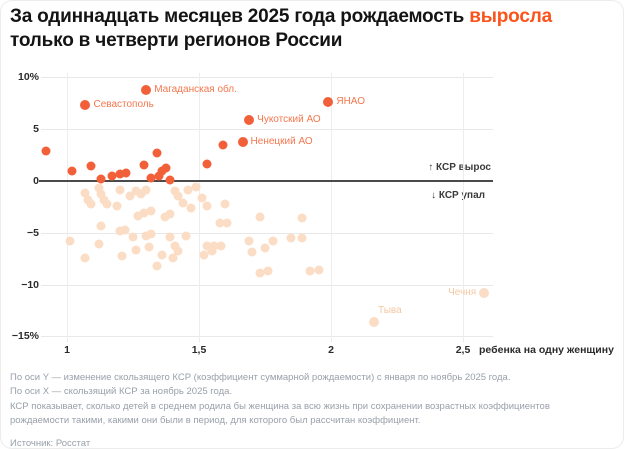 The width and height of the screenshot is (624, 449). I want to click on chart-title-text-line2: только в четверти регионов России, so click(176, 40).